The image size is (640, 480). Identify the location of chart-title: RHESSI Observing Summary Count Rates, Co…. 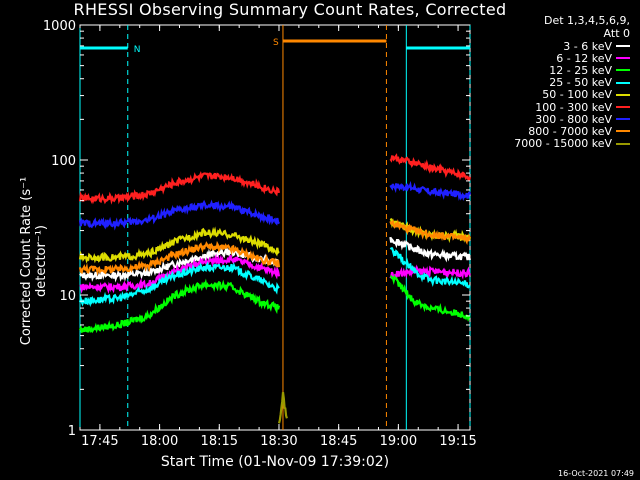
(290, 9).